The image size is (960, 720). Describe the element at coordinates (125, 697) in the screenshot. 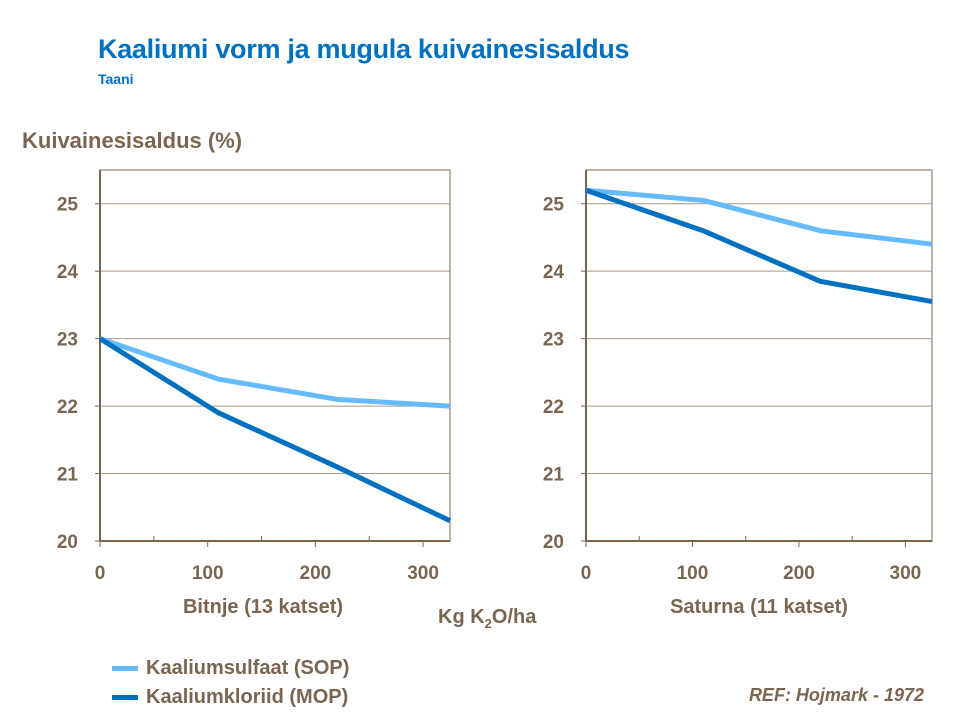

I see `legend-swatch-mop` at that location.